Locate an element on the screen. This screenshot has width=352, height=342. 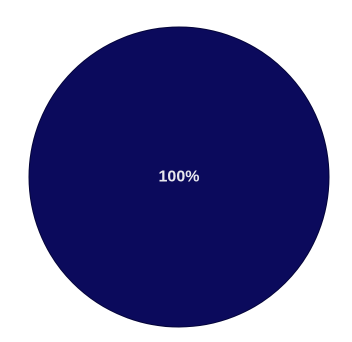
slice-label-0: 100% is located at coordinates (179, 177).